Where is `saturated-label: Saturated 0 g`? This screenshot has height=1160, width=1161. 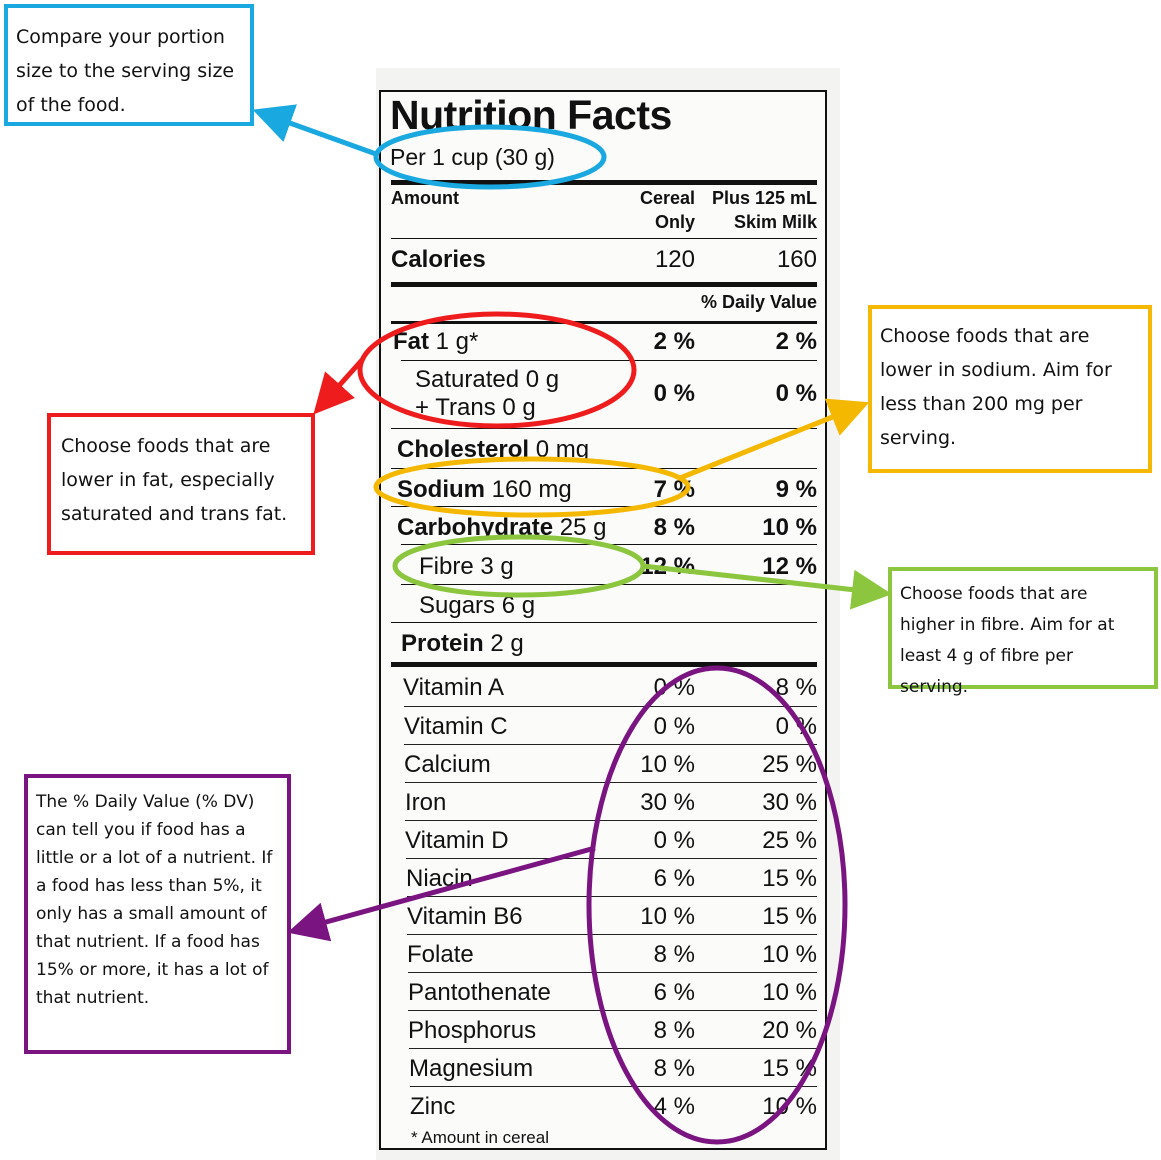
saturated-label: Saturated 0 g is located at coordinates (487, 379).